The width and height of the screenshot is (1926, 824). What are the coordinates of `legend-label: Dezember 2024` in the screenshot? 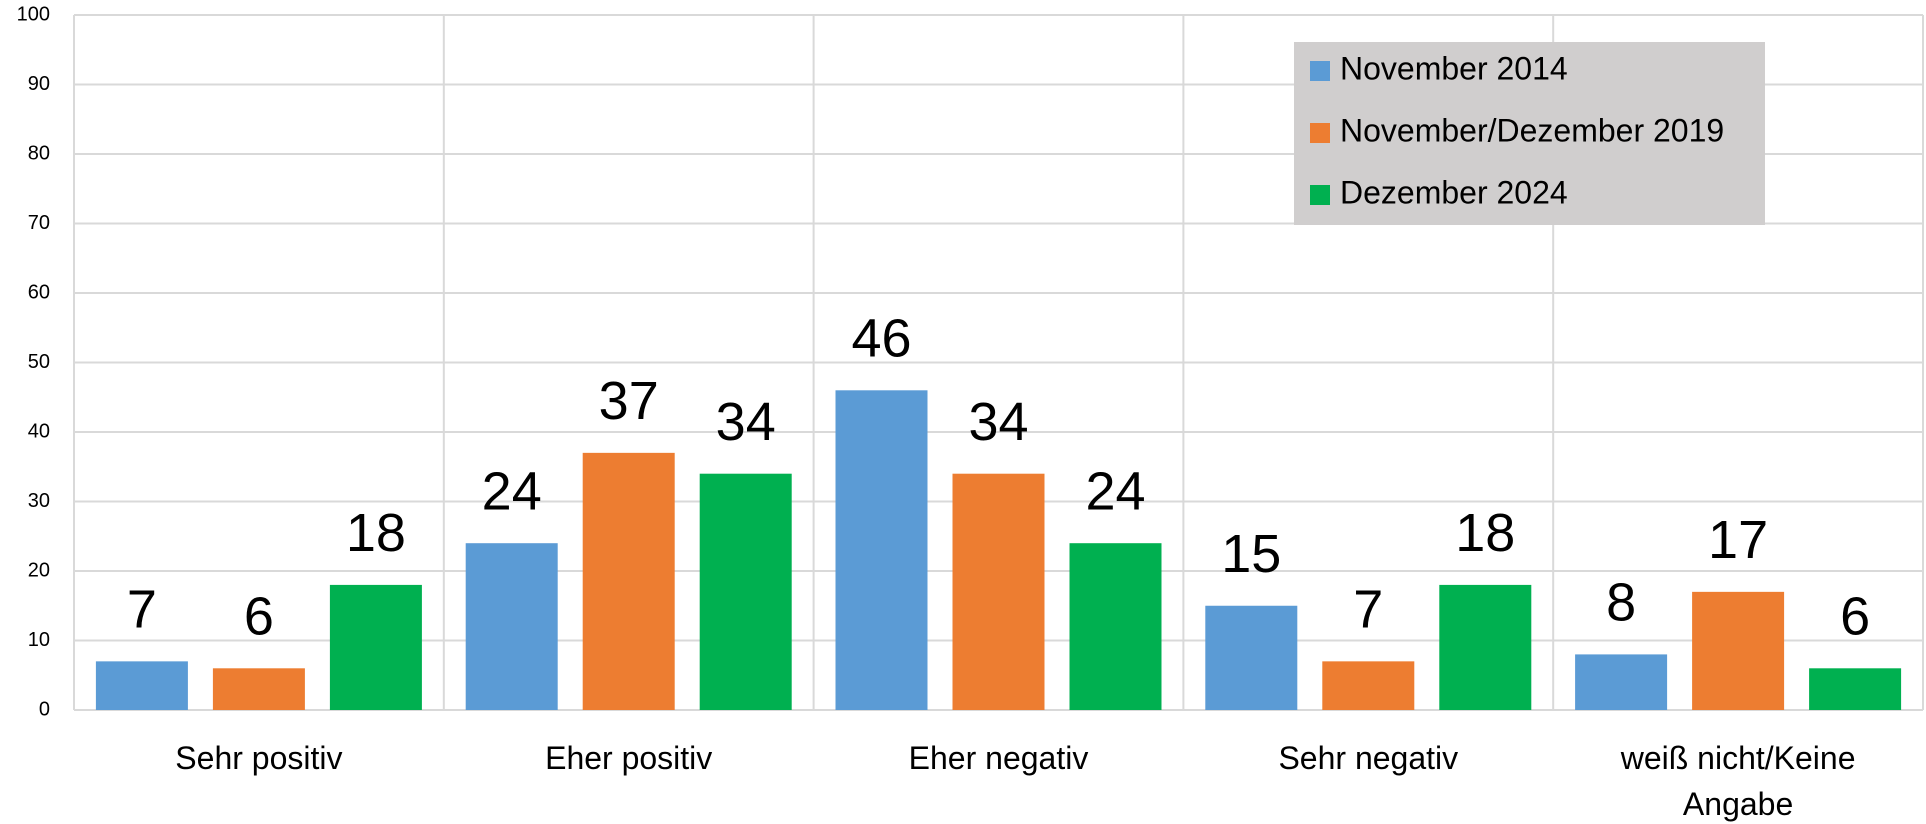 It's located at (1454, 192).